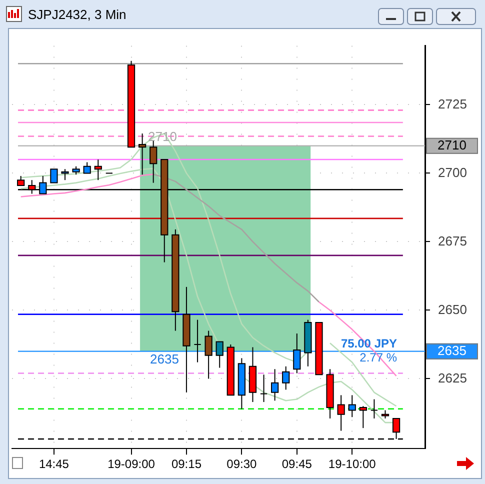 The height and width of the screenshot is (484, 485). What do you see at coordinates (297, 464) in the screenshot?
I see `x-tick-label: 09:45` at bounding box center [297, 464].